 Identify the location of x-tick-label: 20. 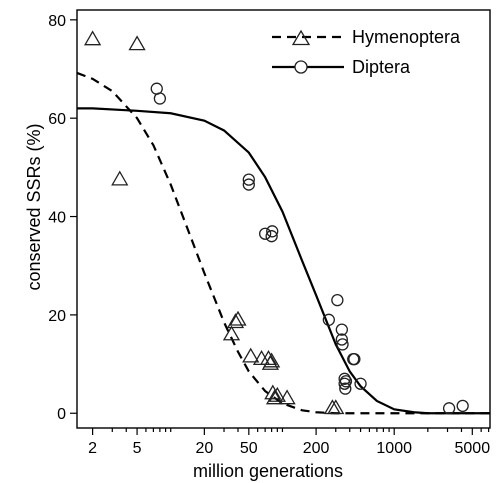
(204, 448).